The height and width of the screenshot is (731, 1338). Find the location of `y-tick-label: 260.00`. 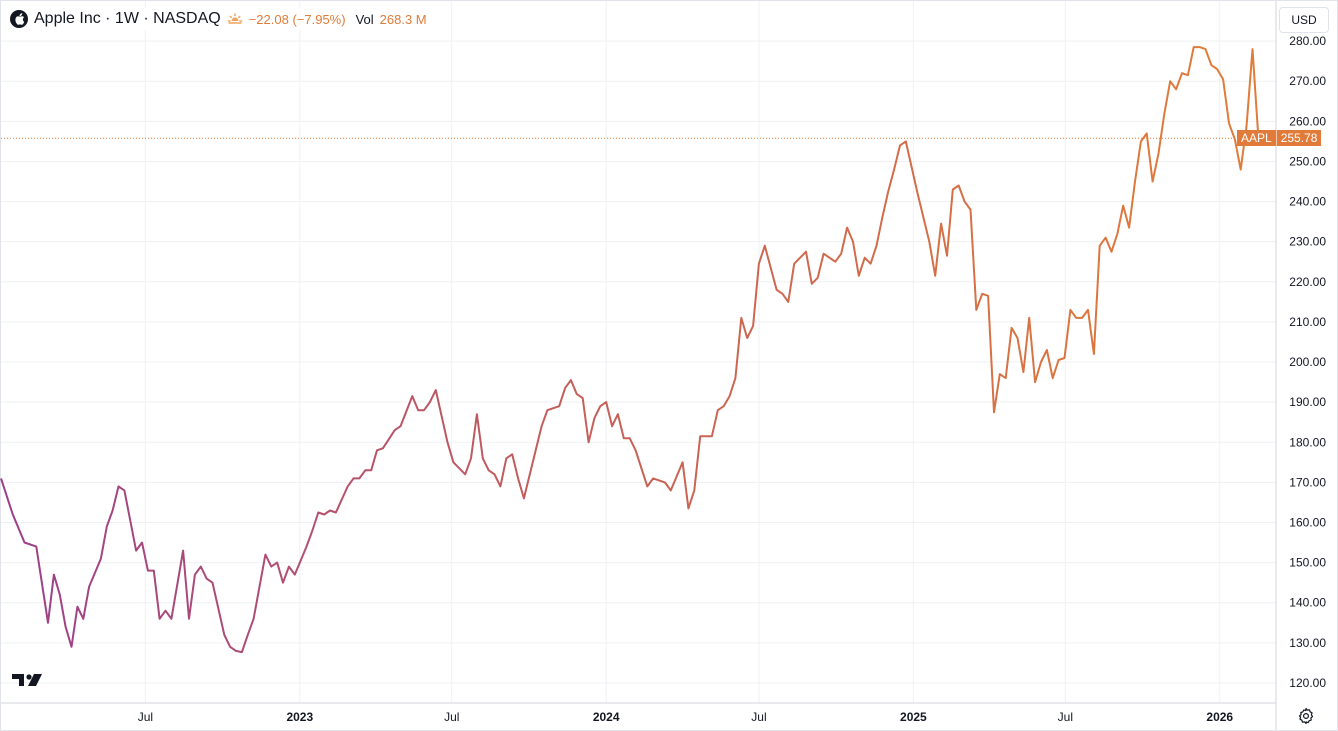

y-tick-label: 260.00 is located at coordinates (1307, 121).